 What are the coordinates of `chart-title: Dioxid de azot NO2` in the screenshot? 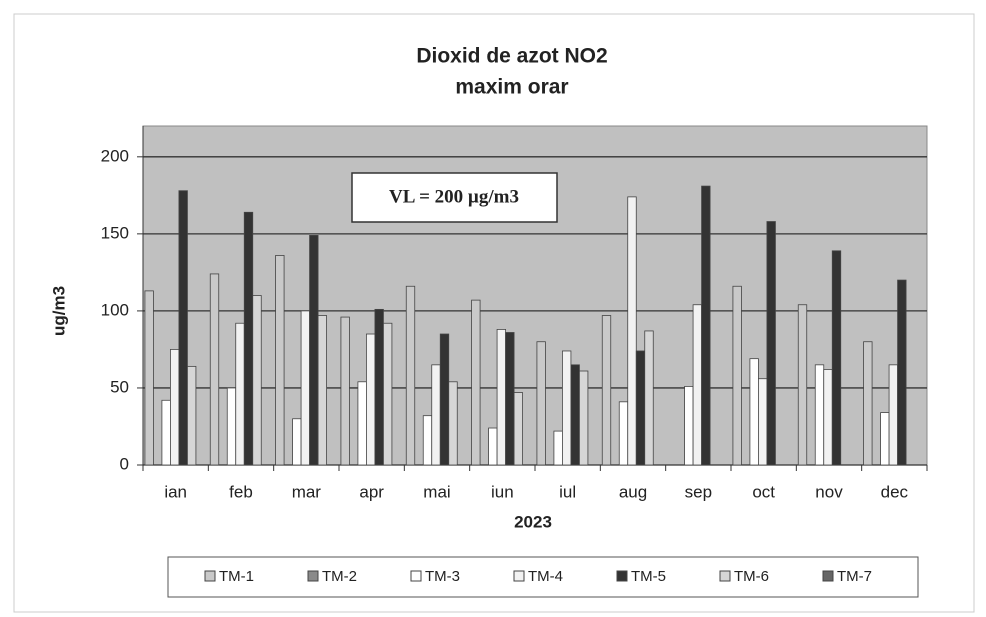 It's located at (511, 56).